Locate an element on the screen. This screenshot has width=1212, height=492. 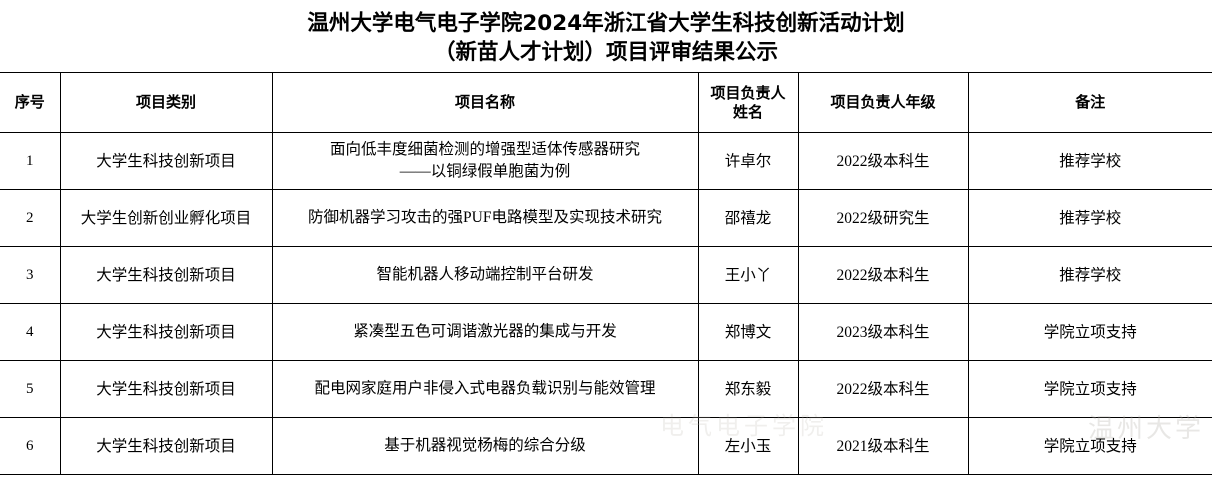
title-line-1: 温州大学电气电子学院2024年浙江省大学生科技创新活动计划 is located at coordinates (606, 23).